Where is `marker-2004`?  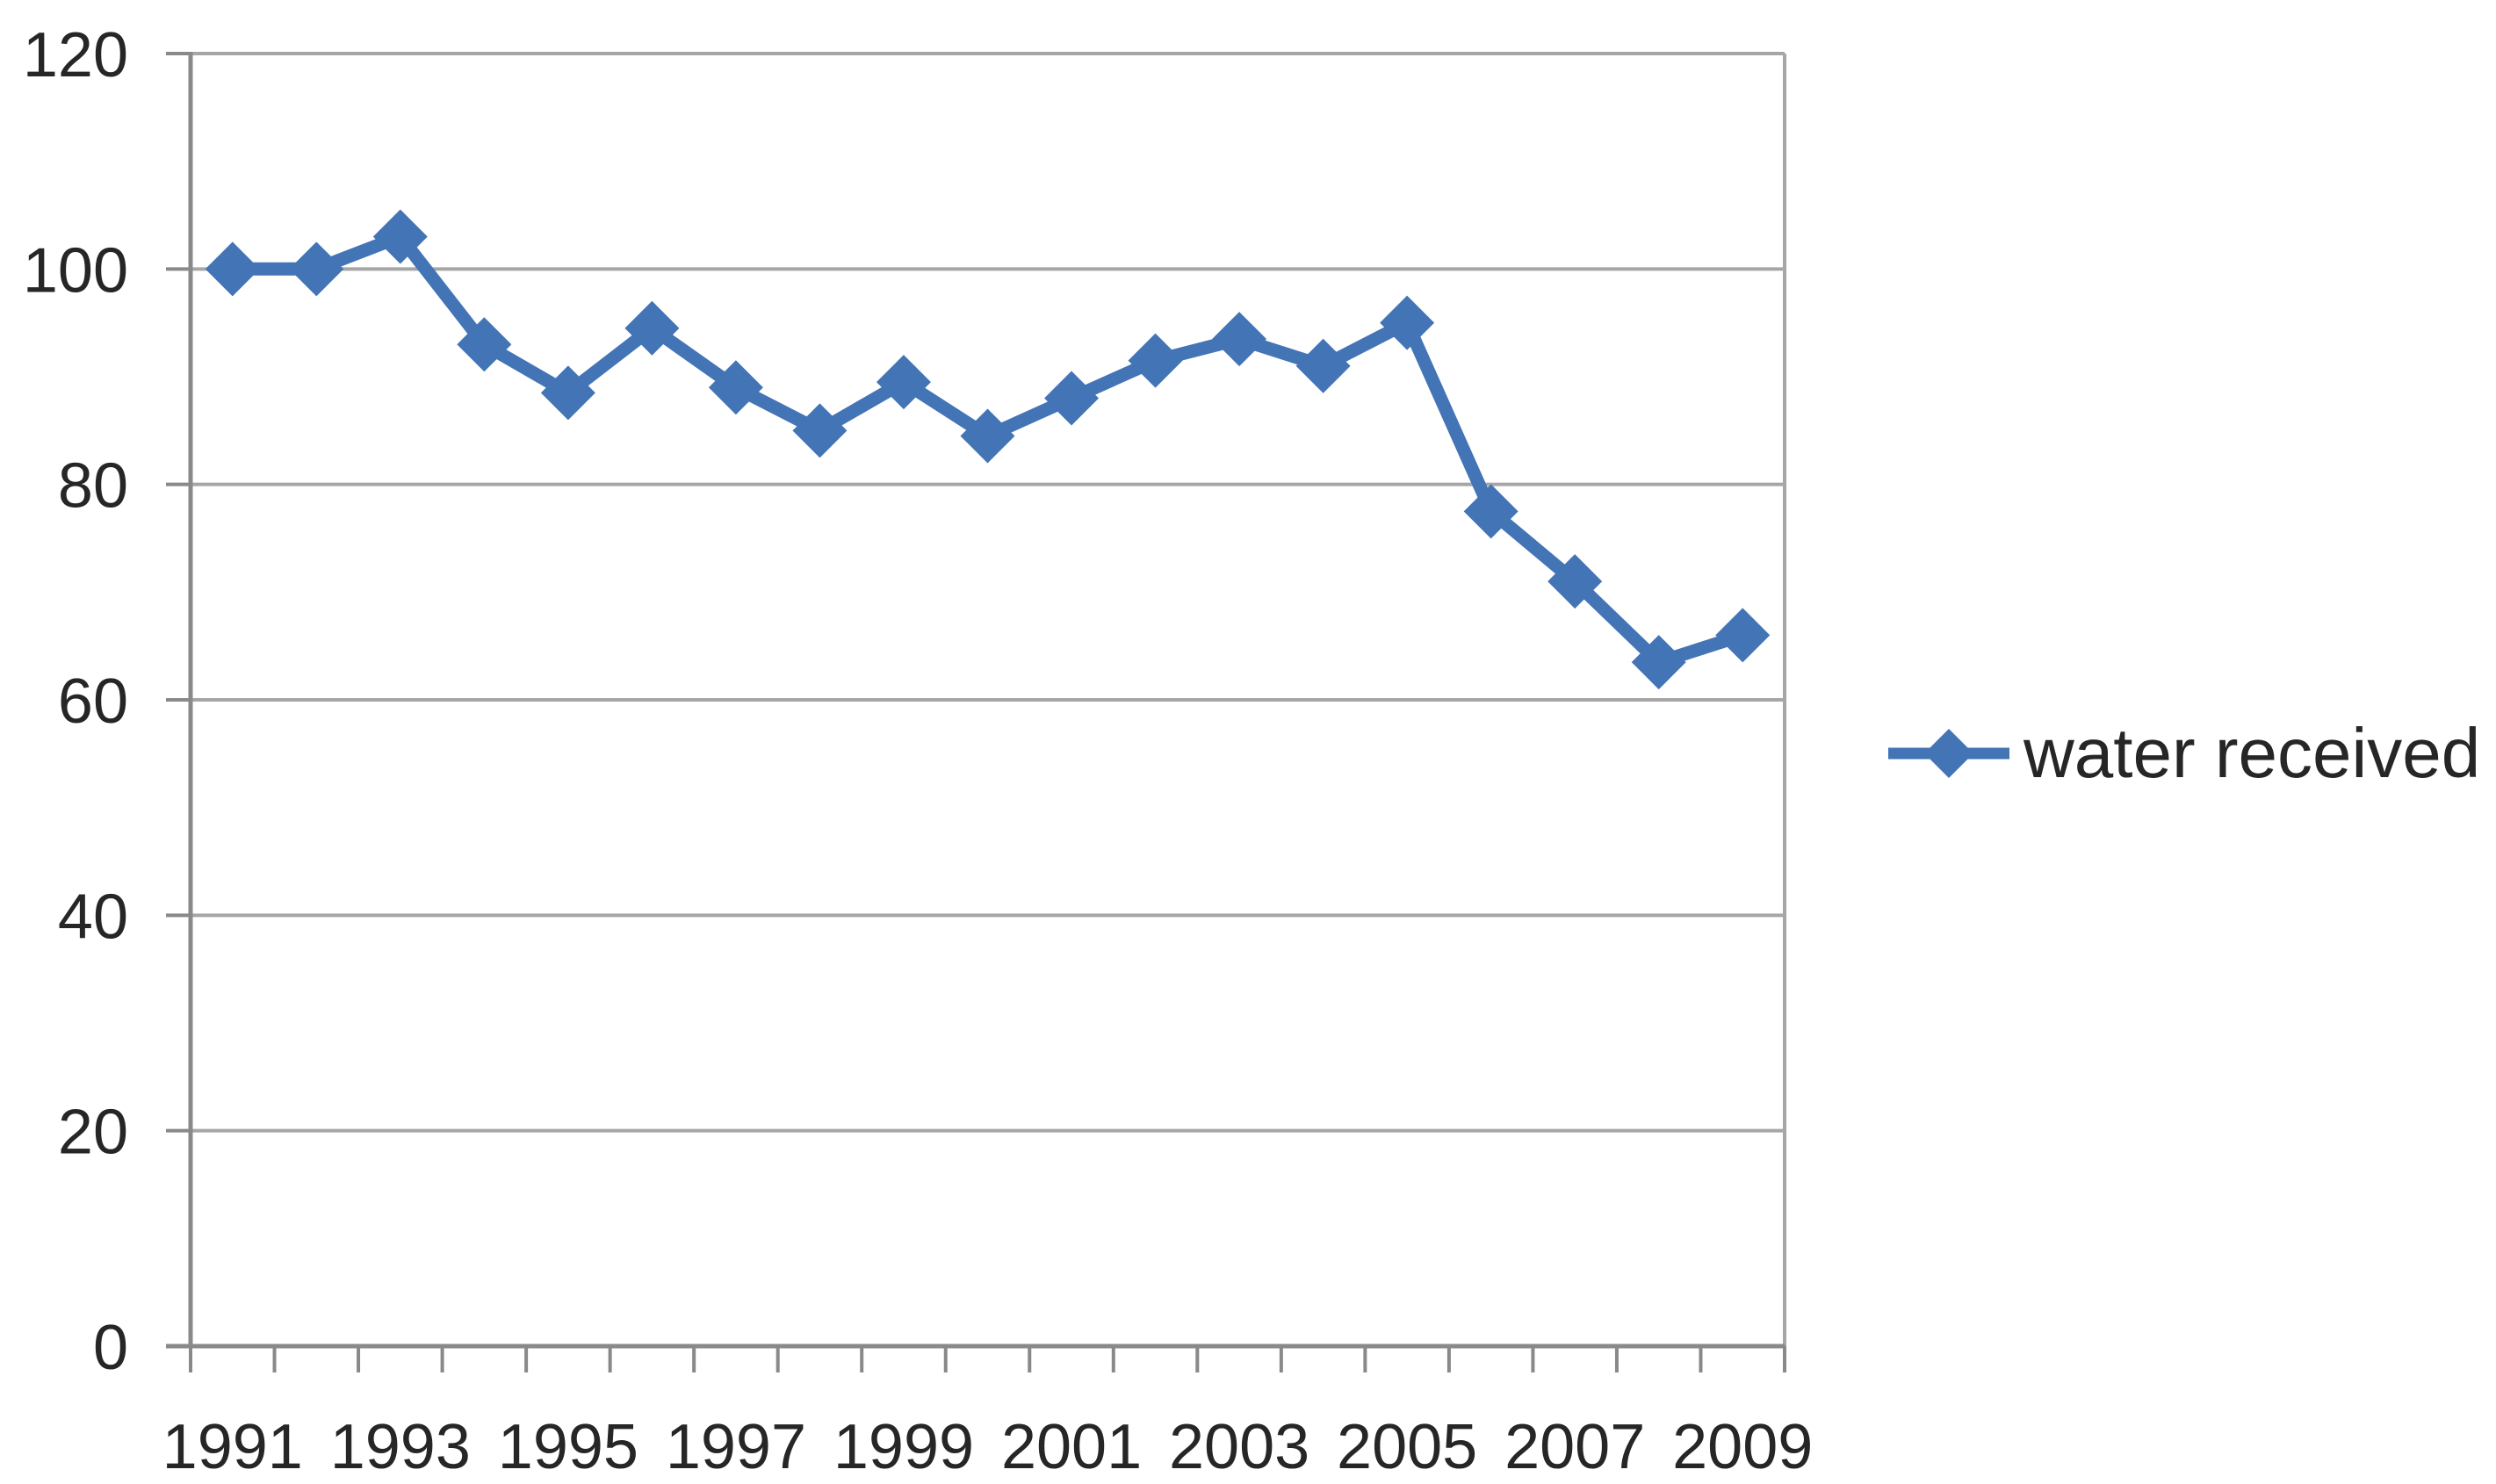
marker-2004 is located at coordinates (1323, 365).